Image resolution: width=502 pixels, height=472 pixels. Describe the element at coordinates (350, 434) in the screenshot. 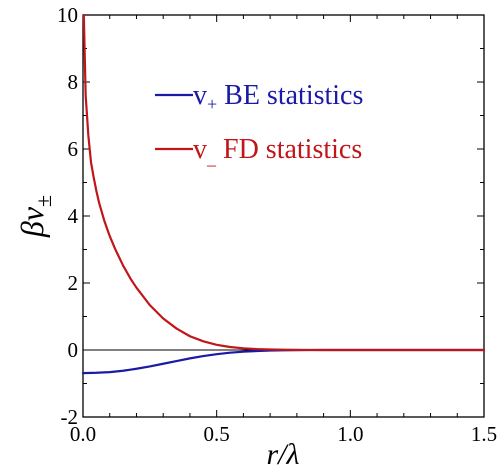

I see `x-tick-label: 1.0` at that location.